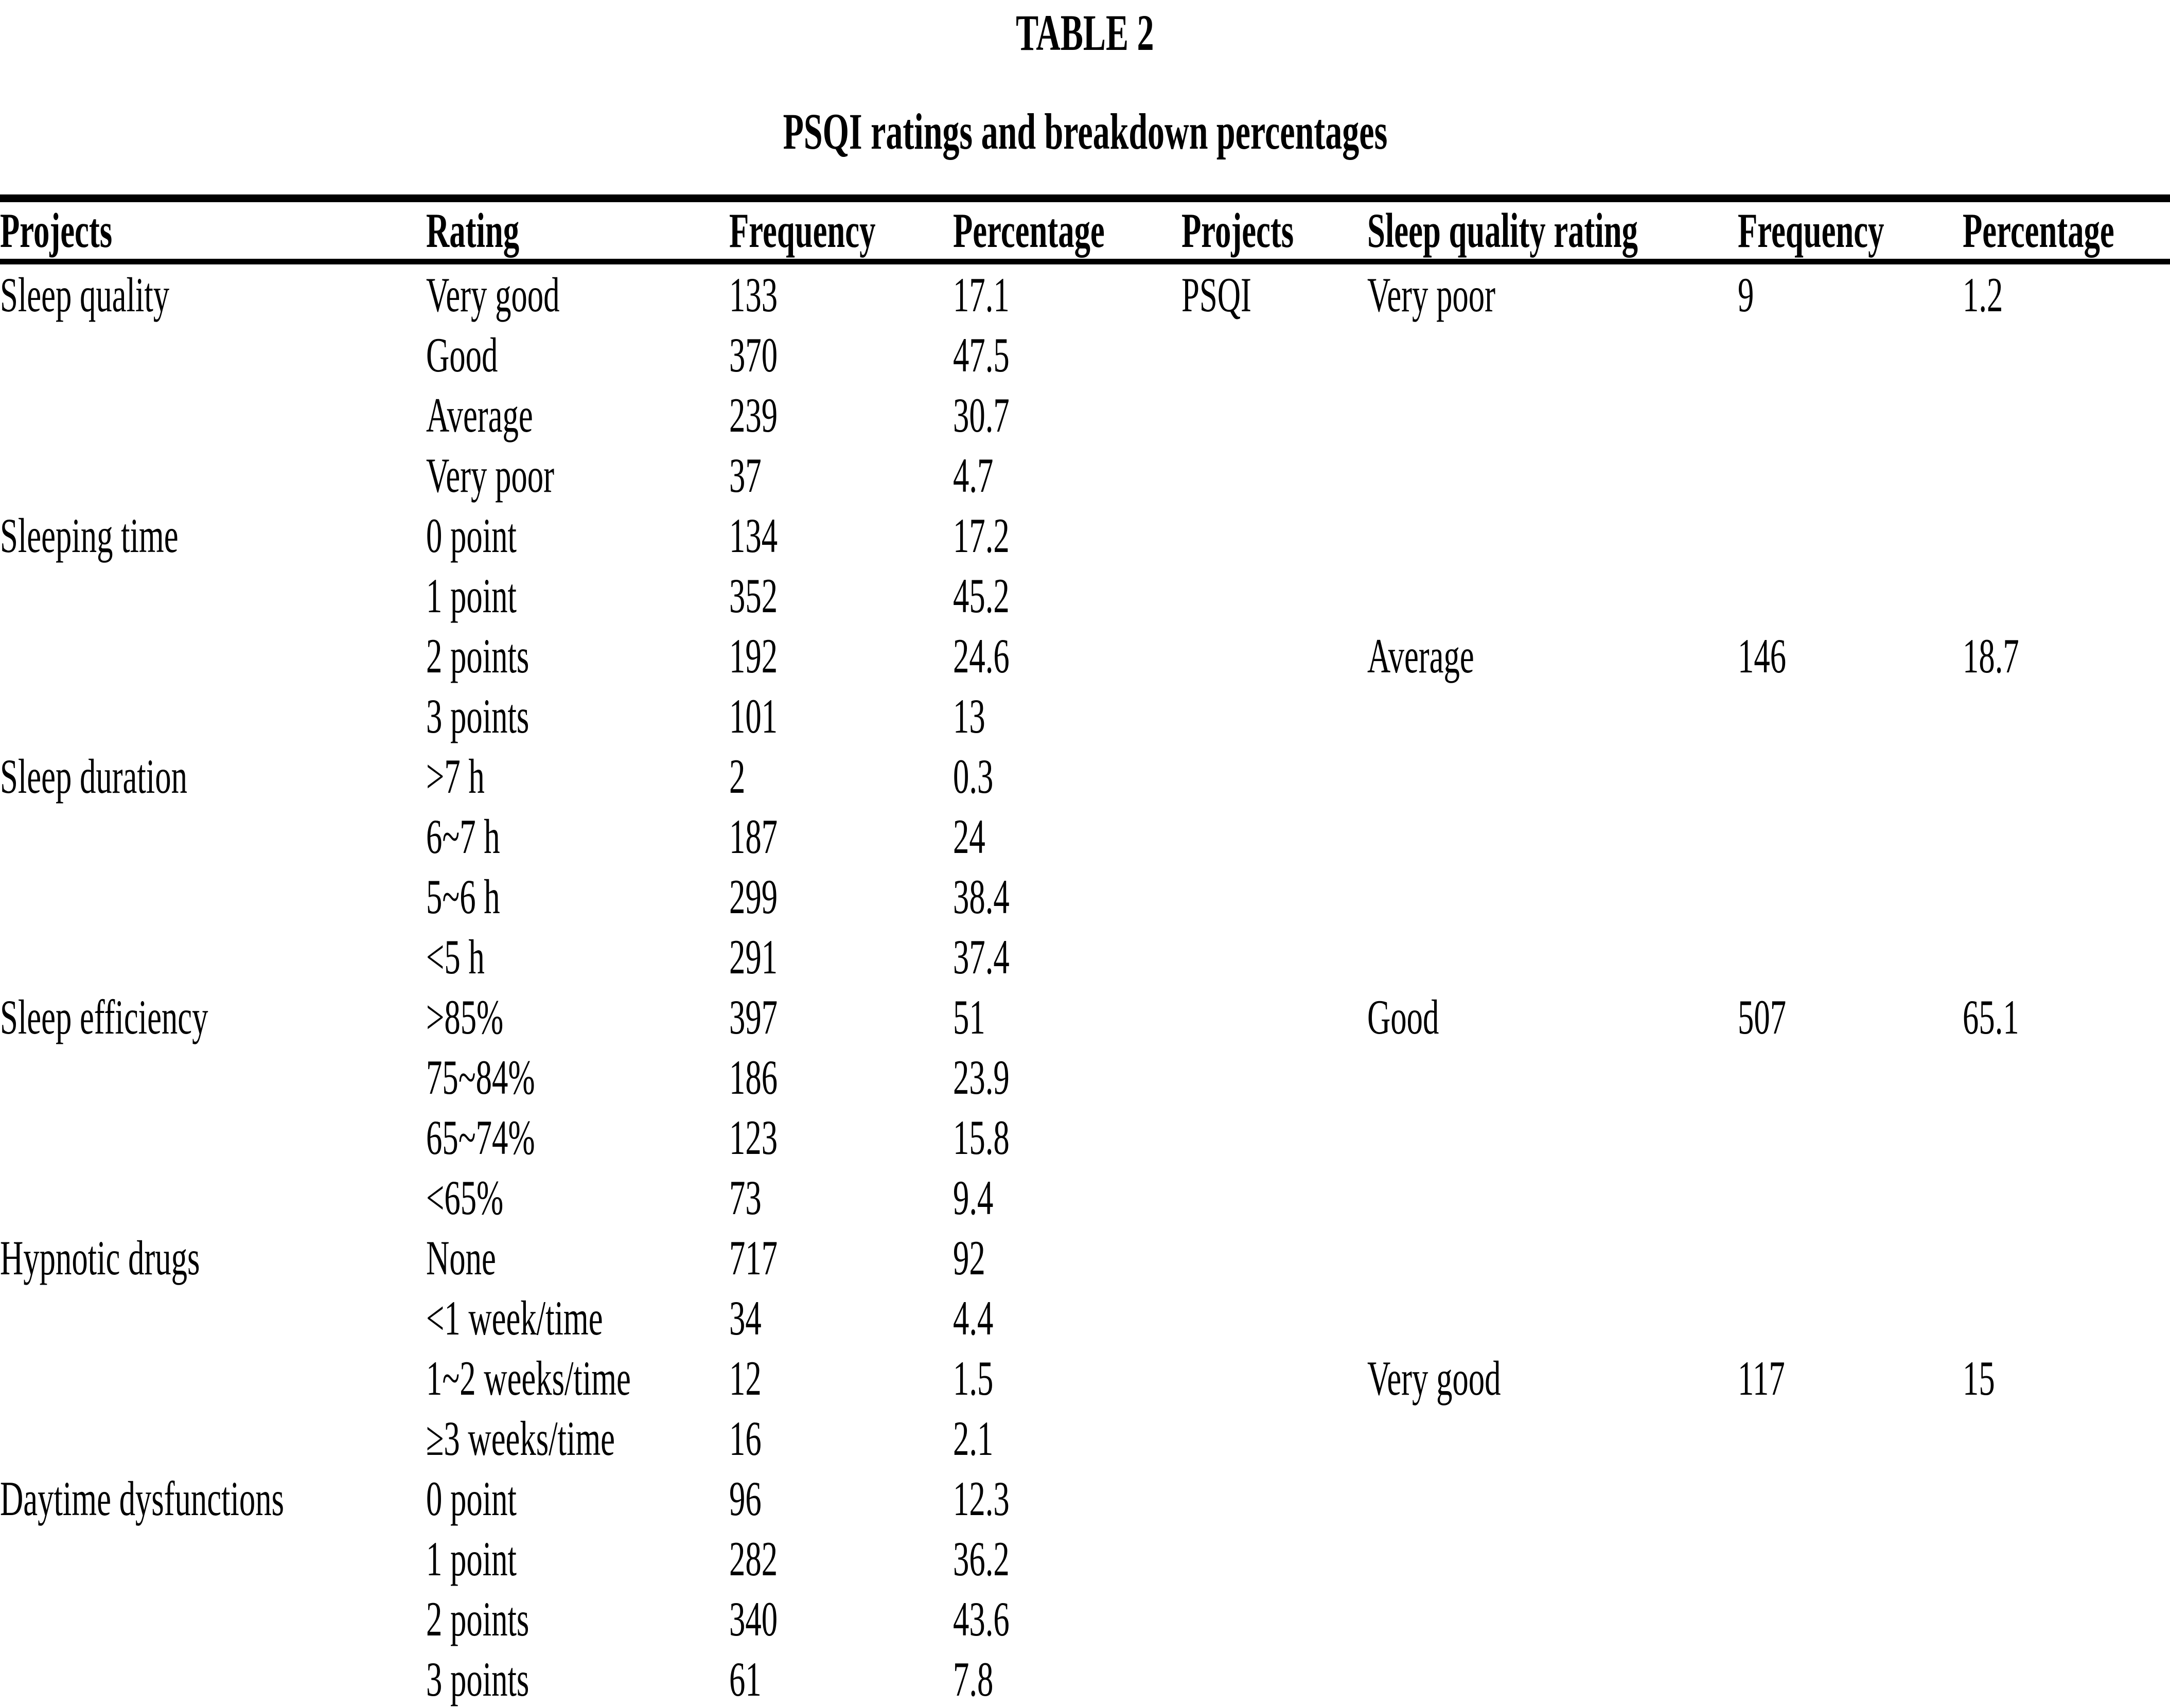 The height and width of the screenshot is (1708, 2170). I want to click on table-cell-text: 2 points, so click(478, 1618).